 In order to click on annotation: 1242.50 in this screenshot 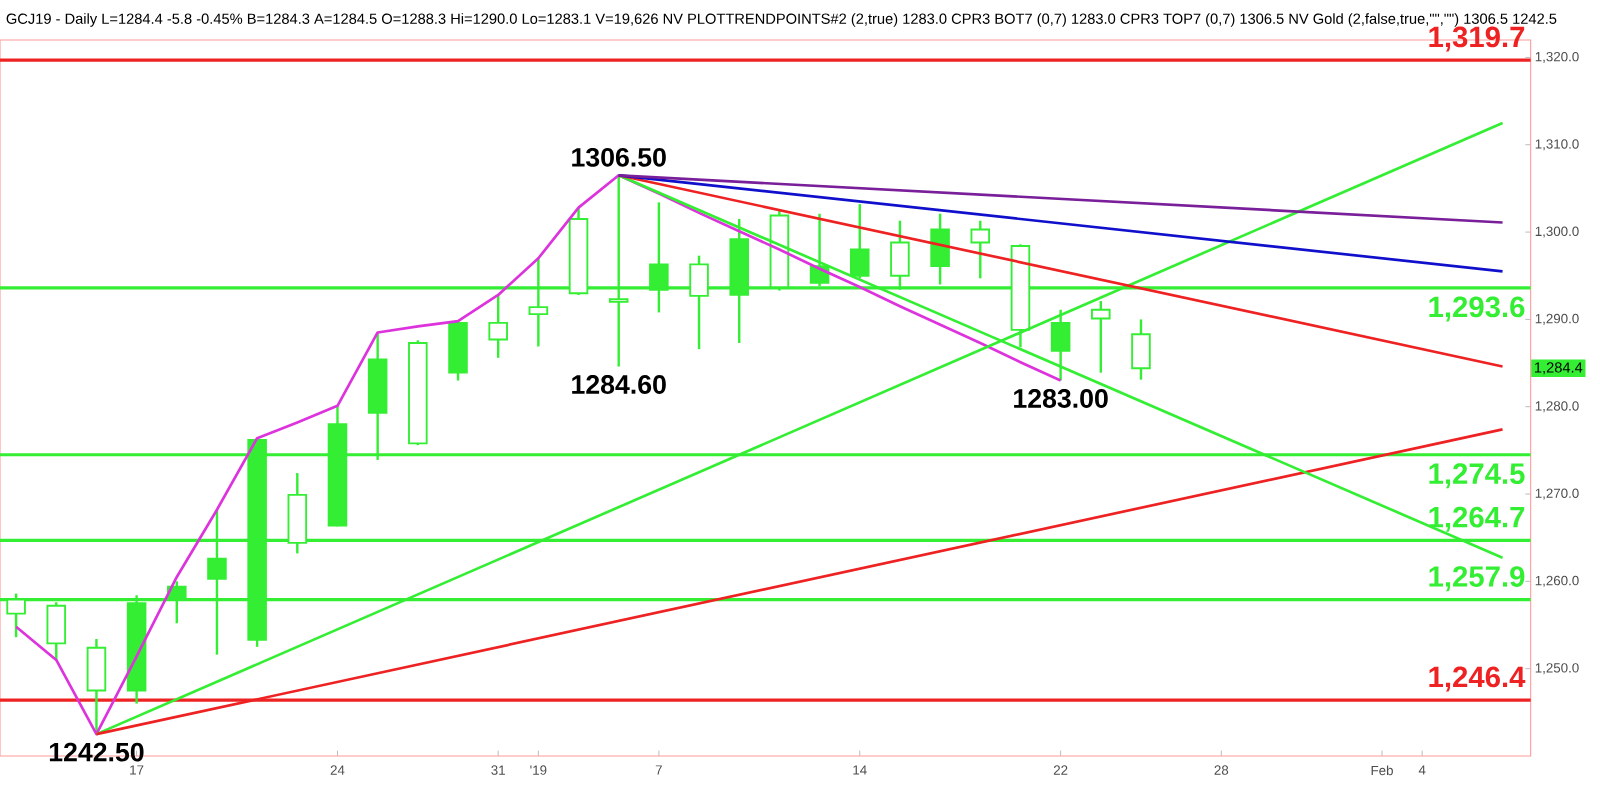, I will do `click(96, 752)`.